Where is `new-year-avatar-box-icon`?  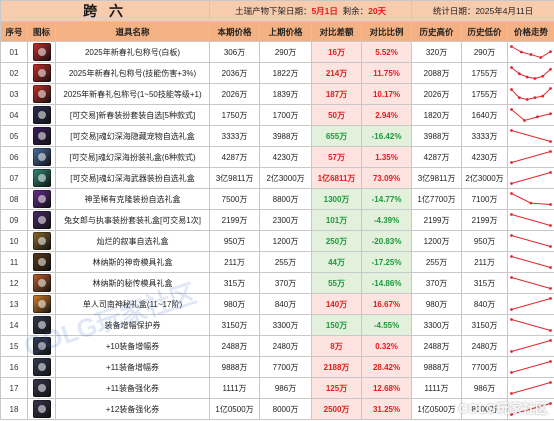
new-year-avatar-box-icon is located at coordinates (41, 115).